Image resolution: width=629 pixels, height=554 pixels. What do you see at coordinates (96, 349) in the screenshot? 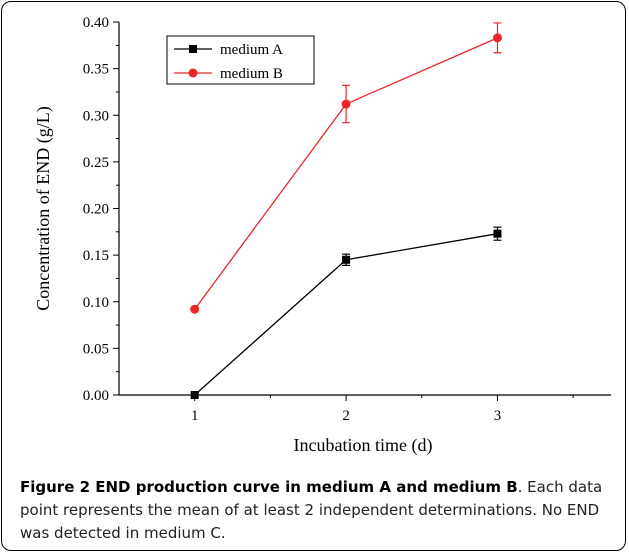
I see `y-tick-label: 0.05` at bounding box center [96, 349].